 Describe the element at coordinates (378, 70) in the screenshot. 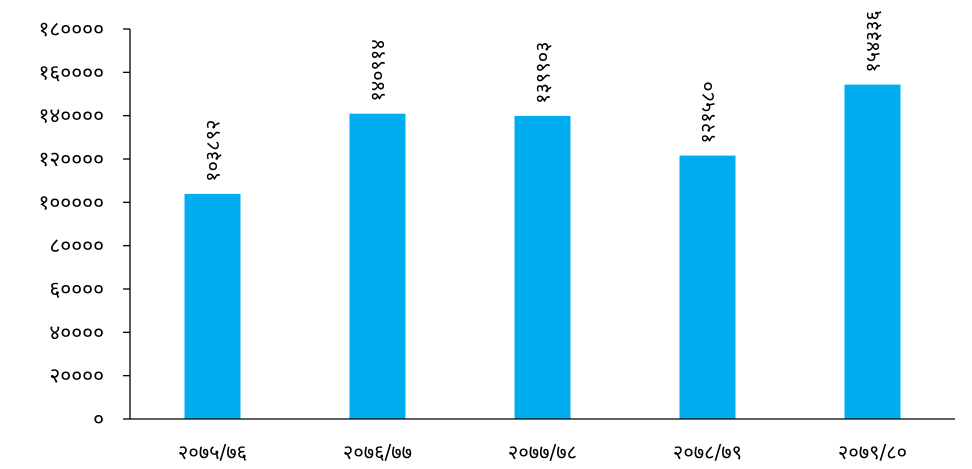

I see `data-label: १४०९१४` at that location.